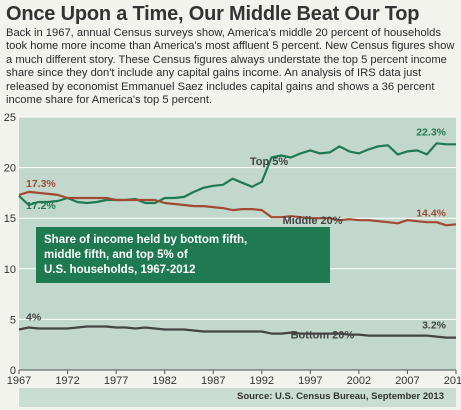  I want to click on start-value-label: 4%, so click(34, 318).